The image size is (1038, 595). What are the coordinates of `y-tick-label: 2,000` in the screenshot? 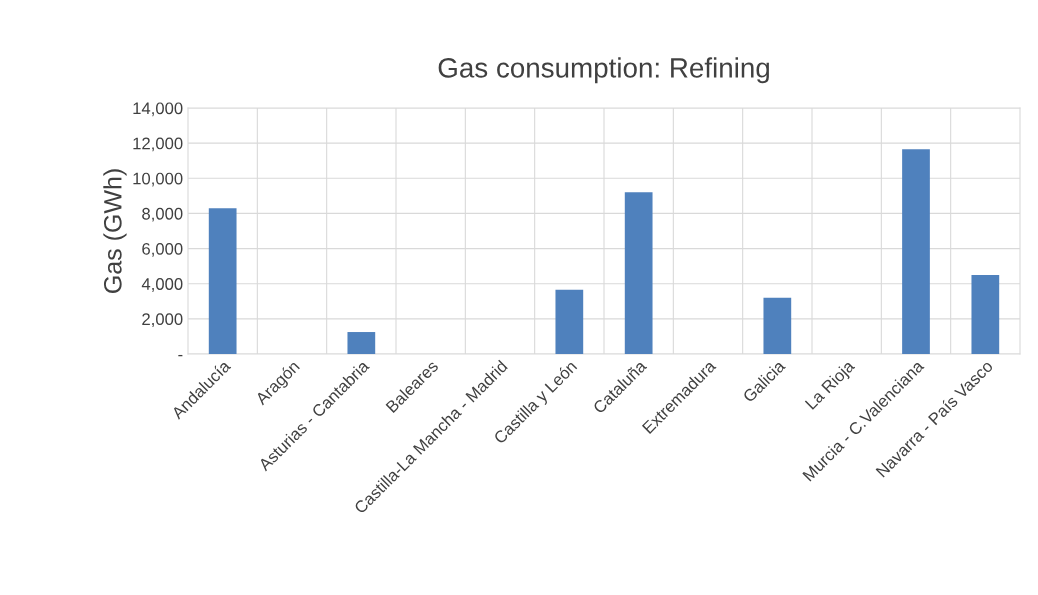 It's located at (162, 320).